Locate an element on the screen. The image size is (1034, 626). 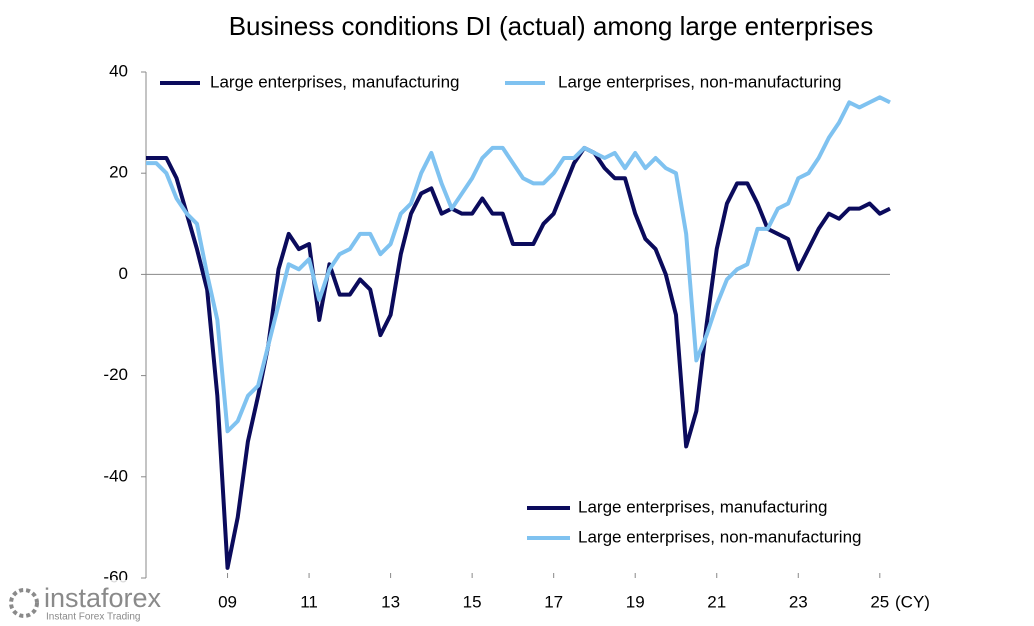
logo-bg is located at coordinates (90, 603).